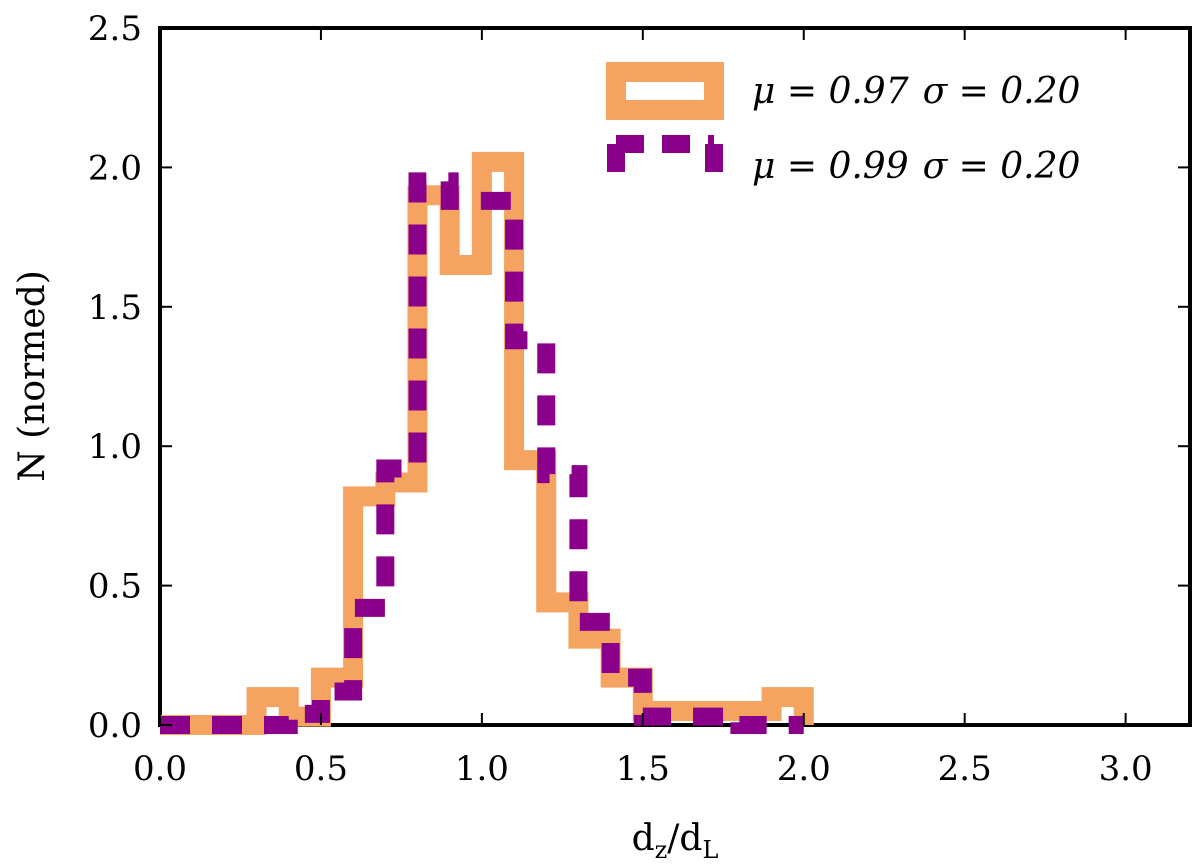 Image resolution: width=1200 pixels, height=867 pixels. What do you see at coordinates (115, 168) in the screenshot?
I see `y-tick-label-4: 2.0` at bounding box center [115, 168].